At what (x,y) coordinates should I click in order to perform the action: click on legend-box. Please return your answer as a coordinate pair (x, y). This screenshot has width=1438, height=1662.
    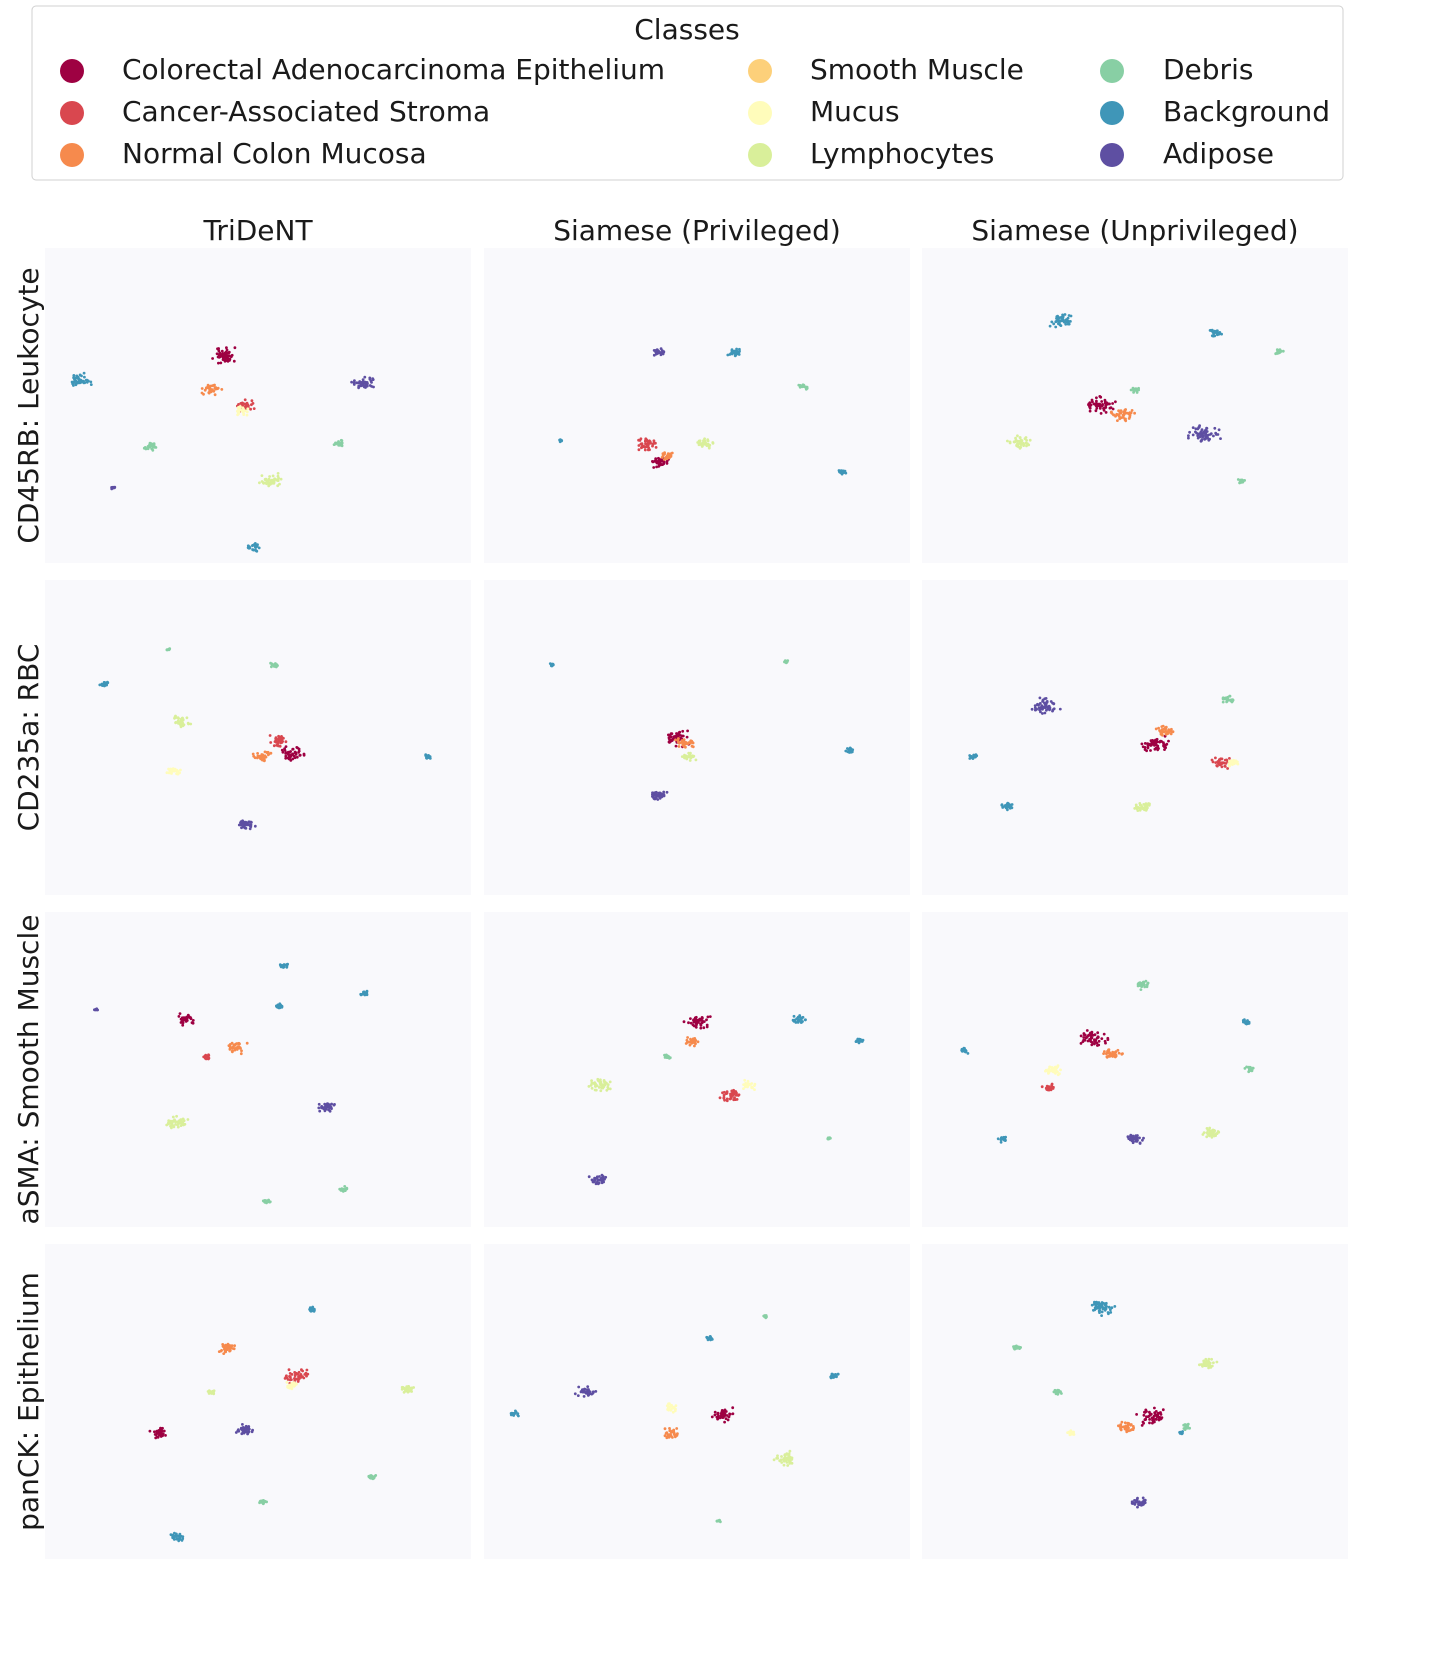
    Looking at the image, I should click on (687, 93).